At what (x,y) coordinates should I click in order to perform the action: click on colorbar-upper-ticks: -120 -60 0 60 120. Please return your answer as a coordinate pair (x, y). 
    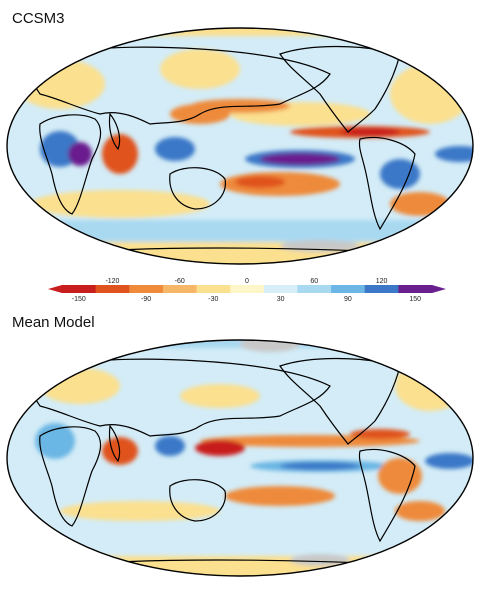
    Looking at the image, I should click on (246, 281).